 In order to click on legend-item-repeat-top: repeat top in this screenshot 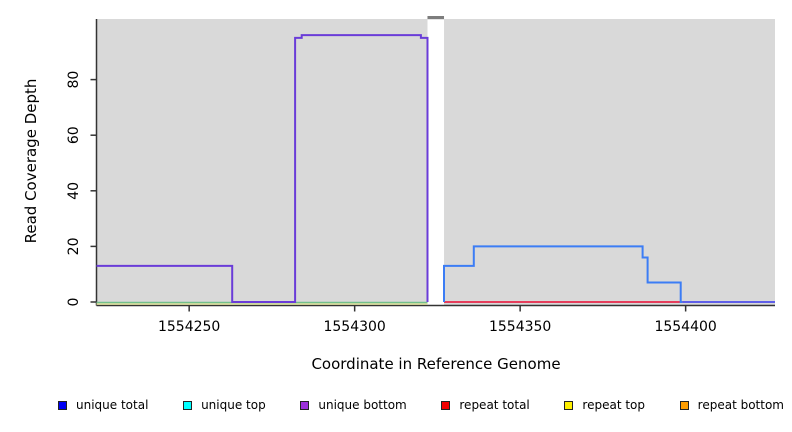, I will do `click(604, 405)`.